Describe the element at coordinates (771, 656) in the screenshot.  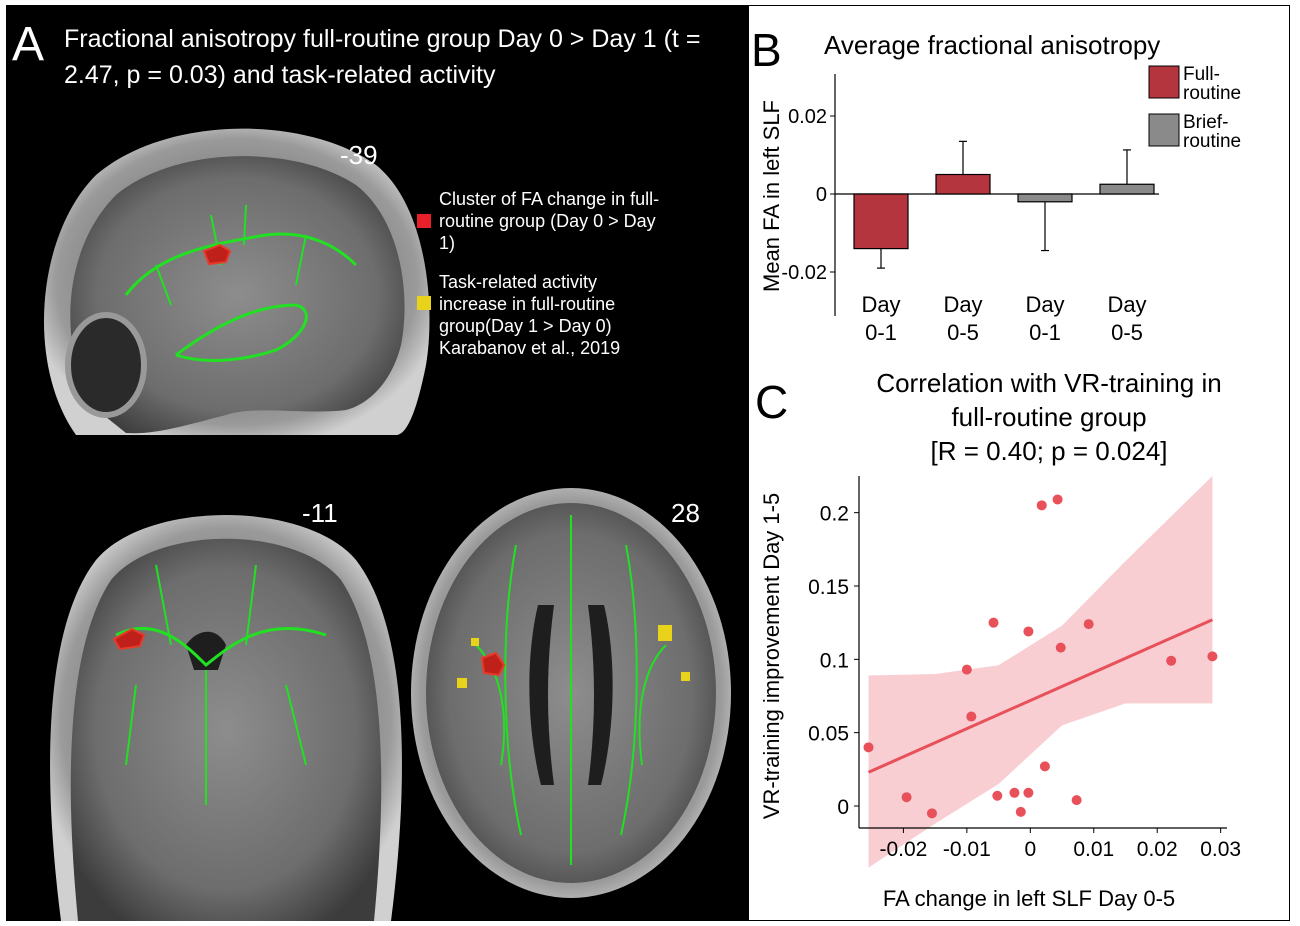
I see `scatter-ylabel: VR-training improvement Day 1-5` at that location.